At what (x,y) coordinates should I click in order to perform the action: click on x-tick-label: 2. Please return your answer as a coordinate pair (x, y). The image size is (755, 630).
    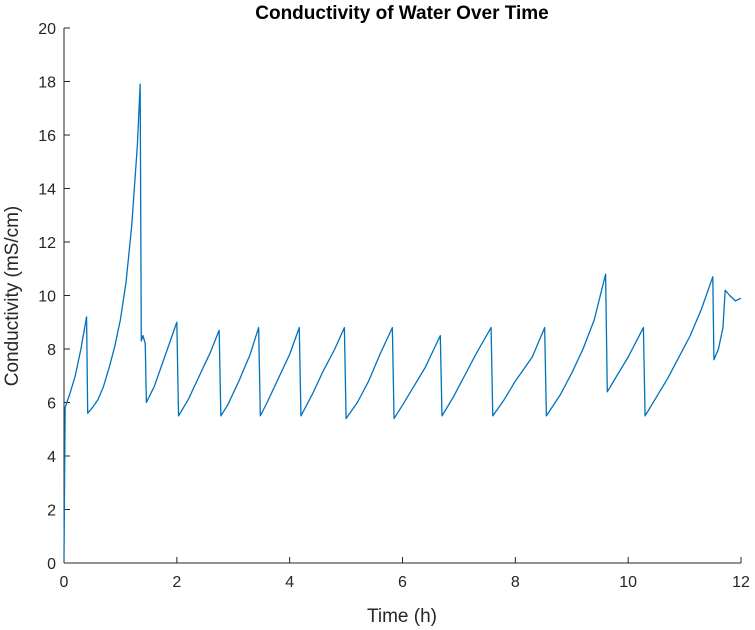
    Looking at the image, I should click on (176, 582).